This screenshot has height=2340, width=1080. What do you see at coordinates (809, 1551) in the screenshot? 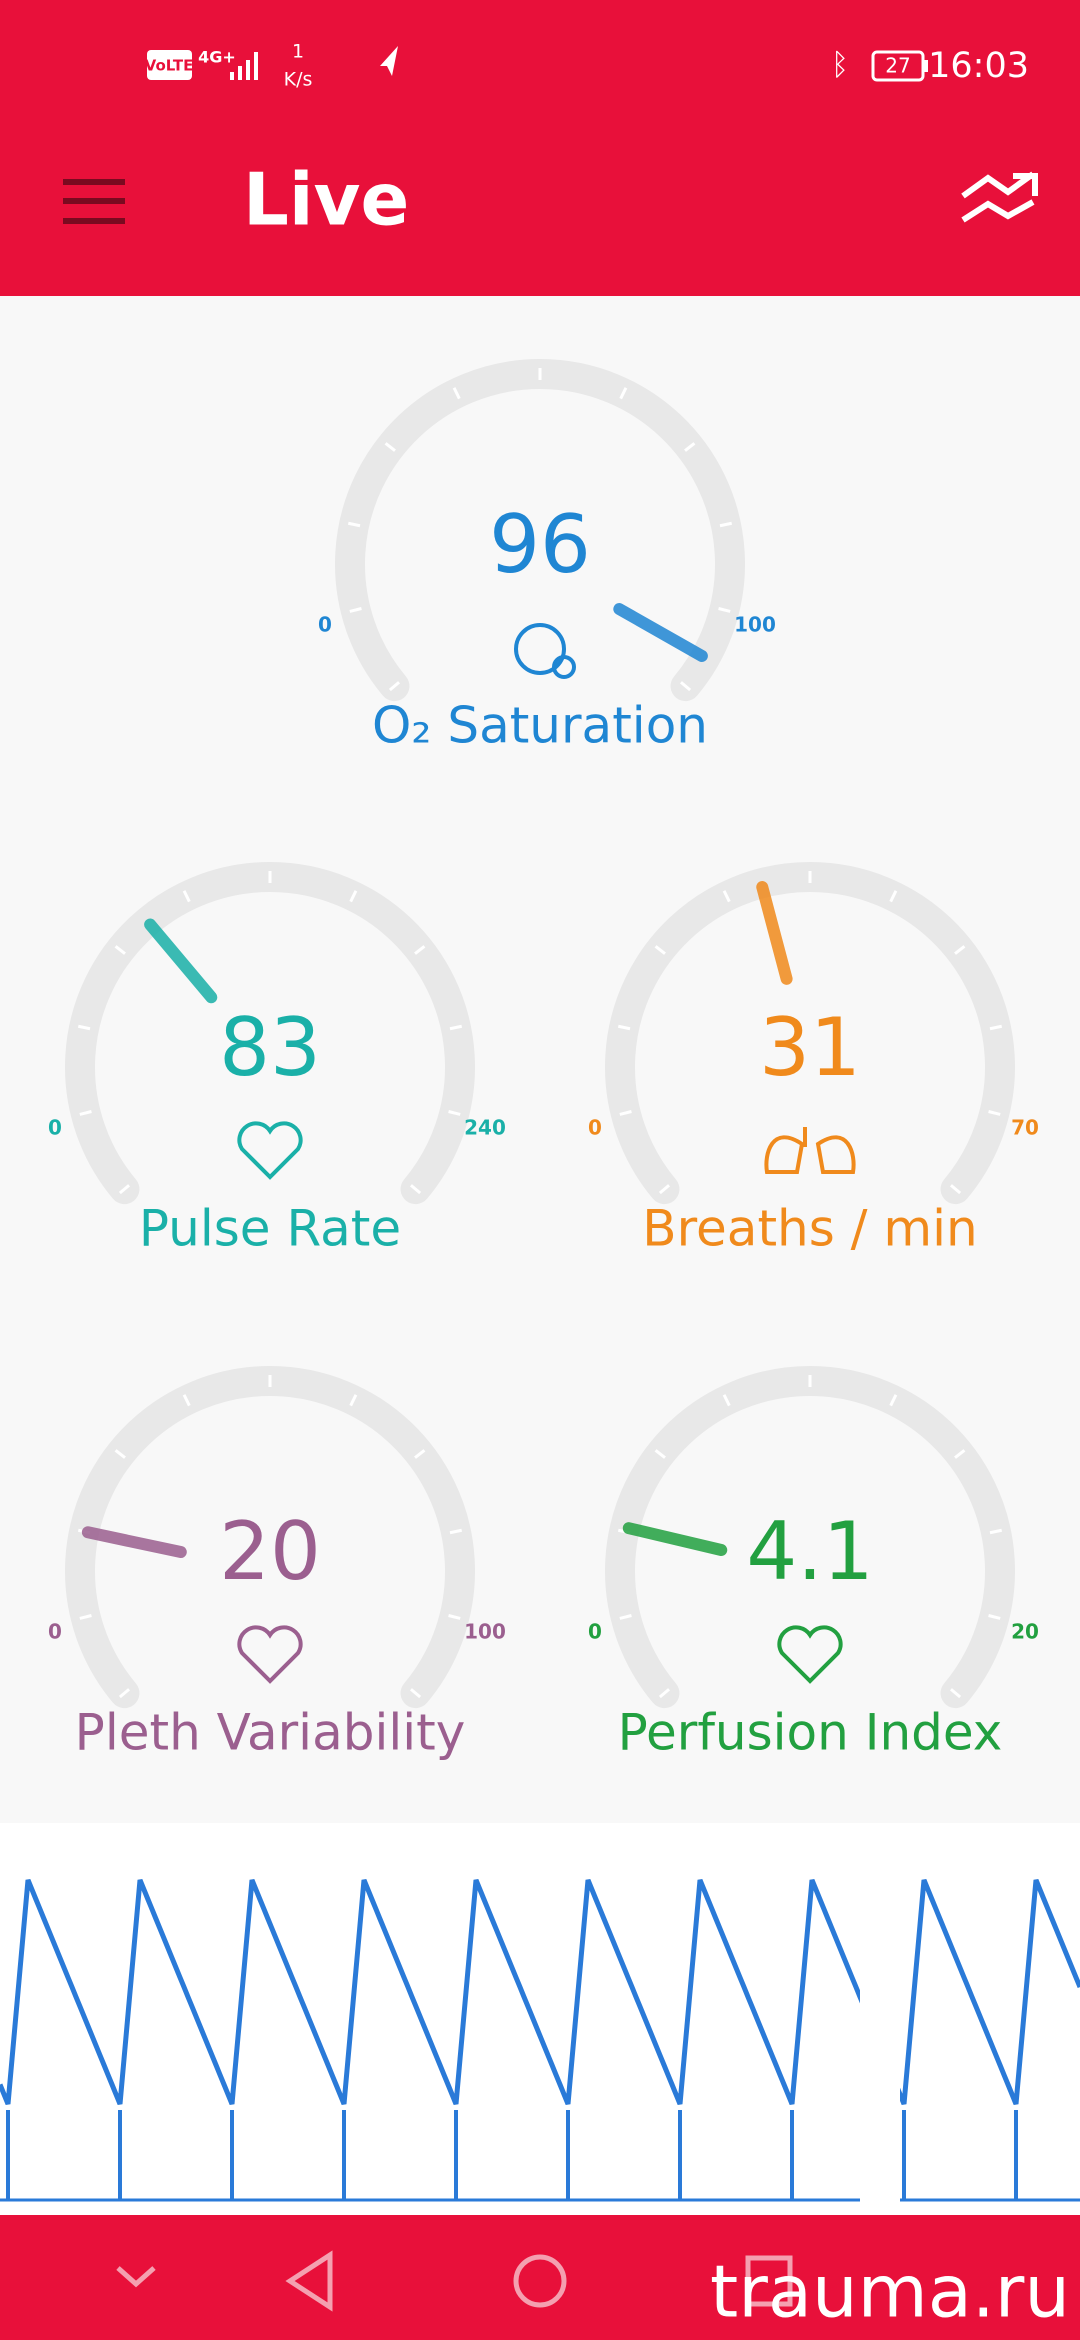
I see `gauge-value: 4.1` at bounding box center [809, 1551].